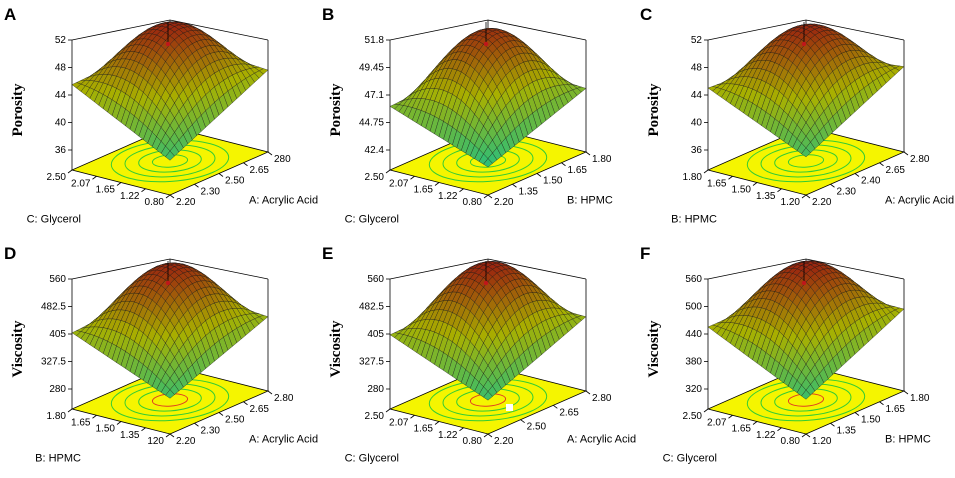 This screenshot has height=478, width=955. Describe the element at coordinates (371, 123) in the screenshot. I see `z-tick-label: 44.75` at that location.